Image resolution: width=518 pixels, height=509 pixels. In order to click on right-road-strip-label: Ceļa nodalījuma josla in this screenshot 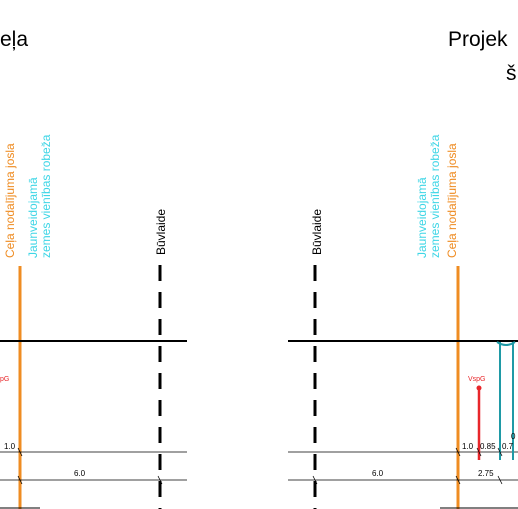, I will do `click(452, 200)`.